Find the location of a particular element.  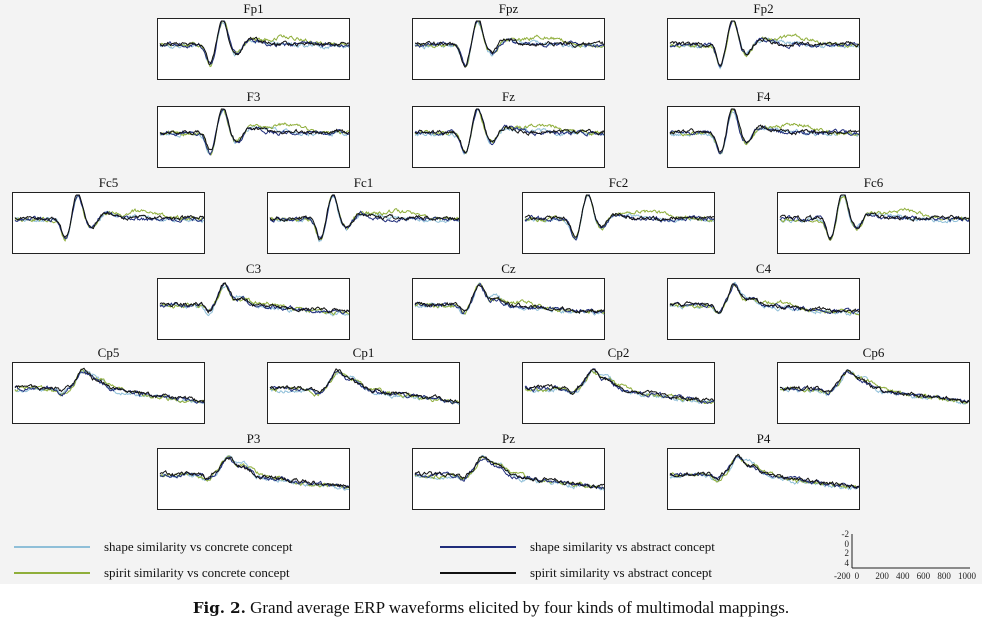

legend-label: spirit similarity vs abstract concept is located at coordinates (621, 572).